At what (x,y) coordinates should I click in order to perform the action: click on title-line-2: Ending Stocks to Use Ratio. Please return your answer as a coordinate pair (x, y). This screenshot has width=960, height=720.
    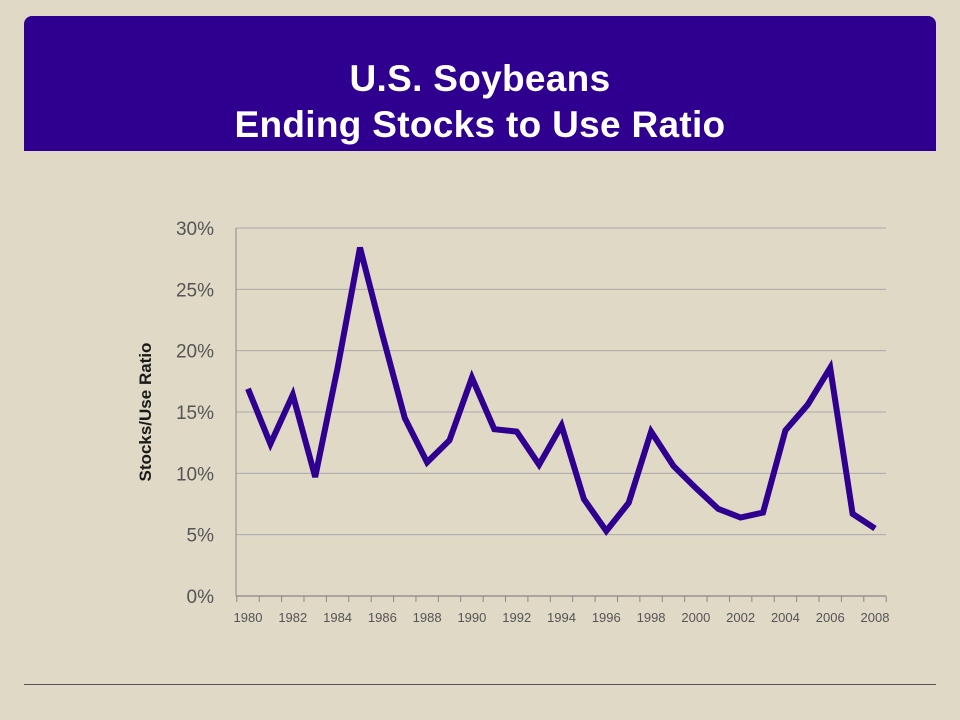
    Looking at the image, I should click on (480, 124).